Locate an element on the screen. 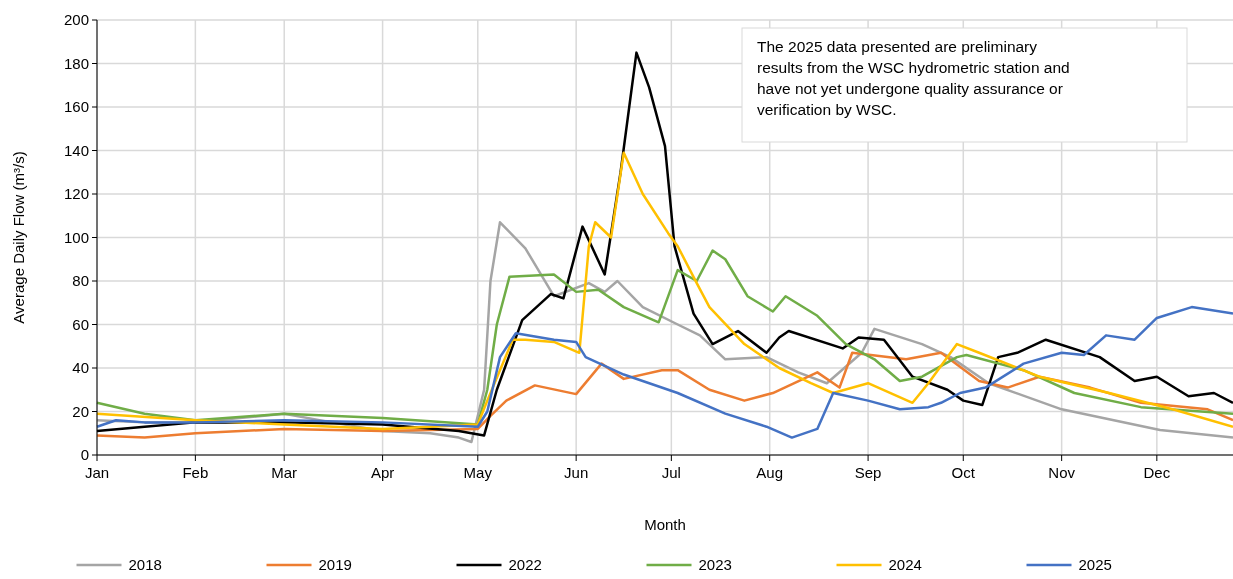 The height and width of the screenshot is (579, 1233). legend-label: 2023 is located at coordinates (715, 564).